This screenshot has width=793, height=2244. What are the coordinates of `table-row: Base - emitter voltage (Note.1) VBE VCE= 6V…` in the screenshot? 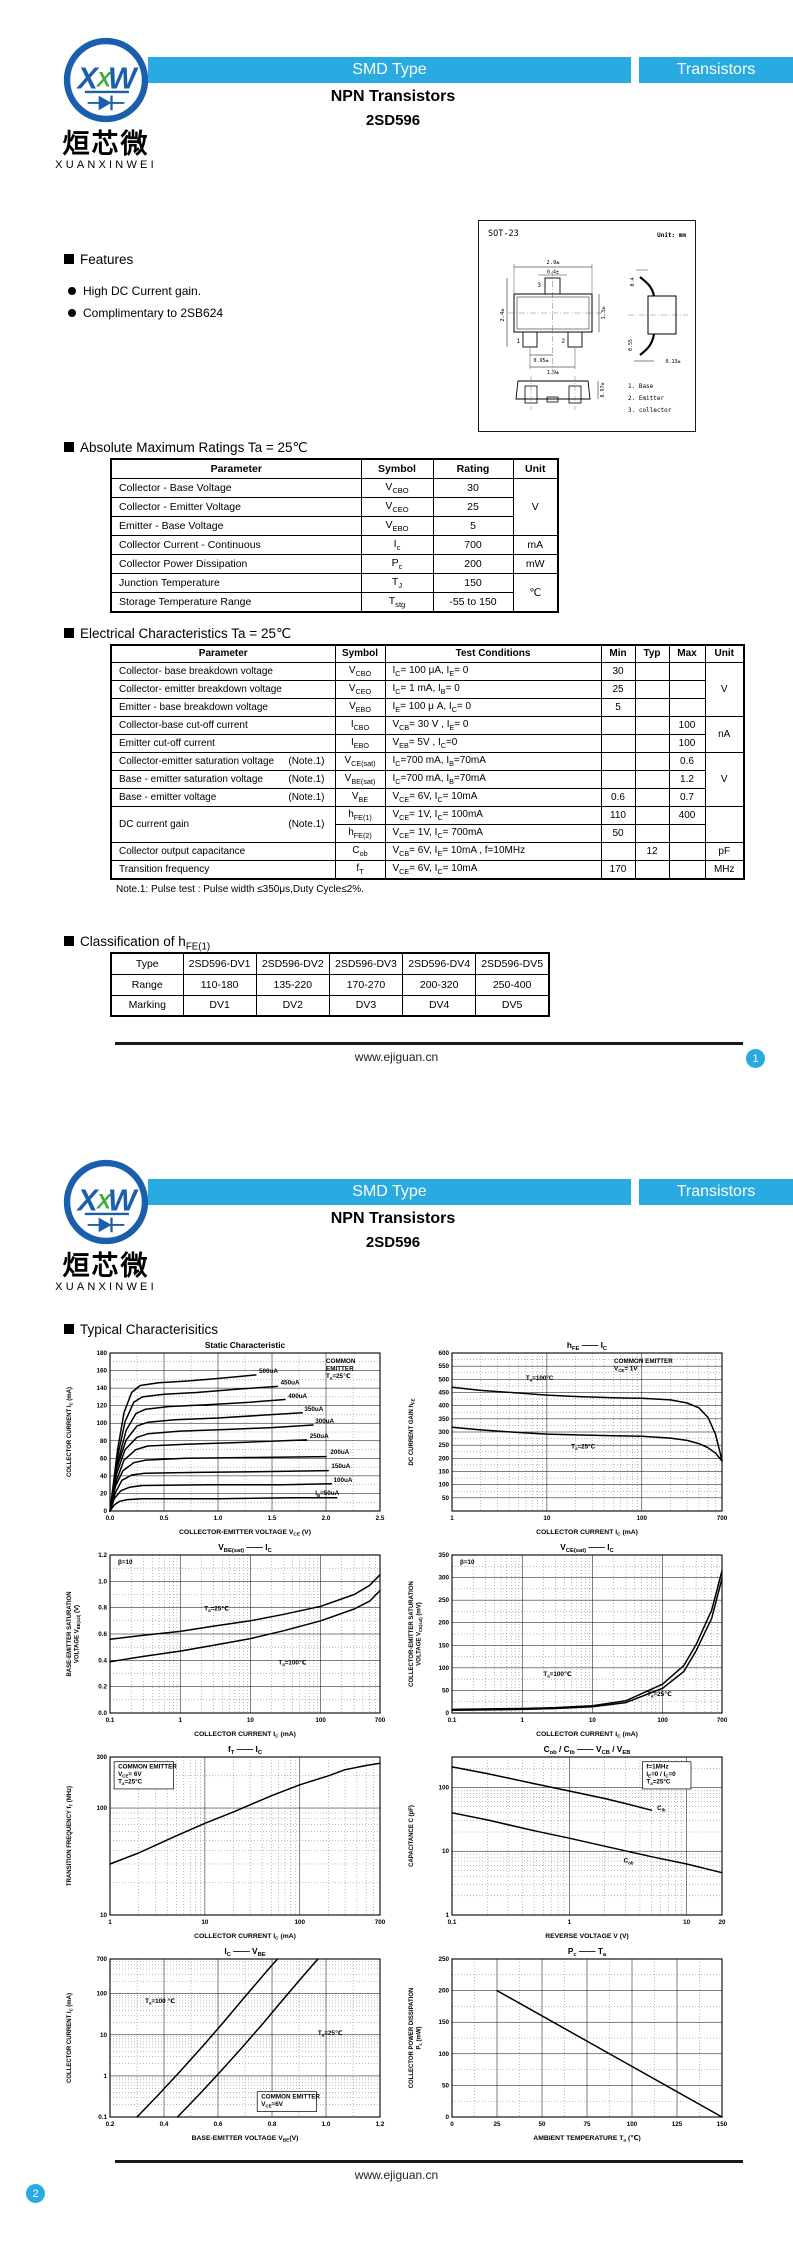 It's located at (427, 797).